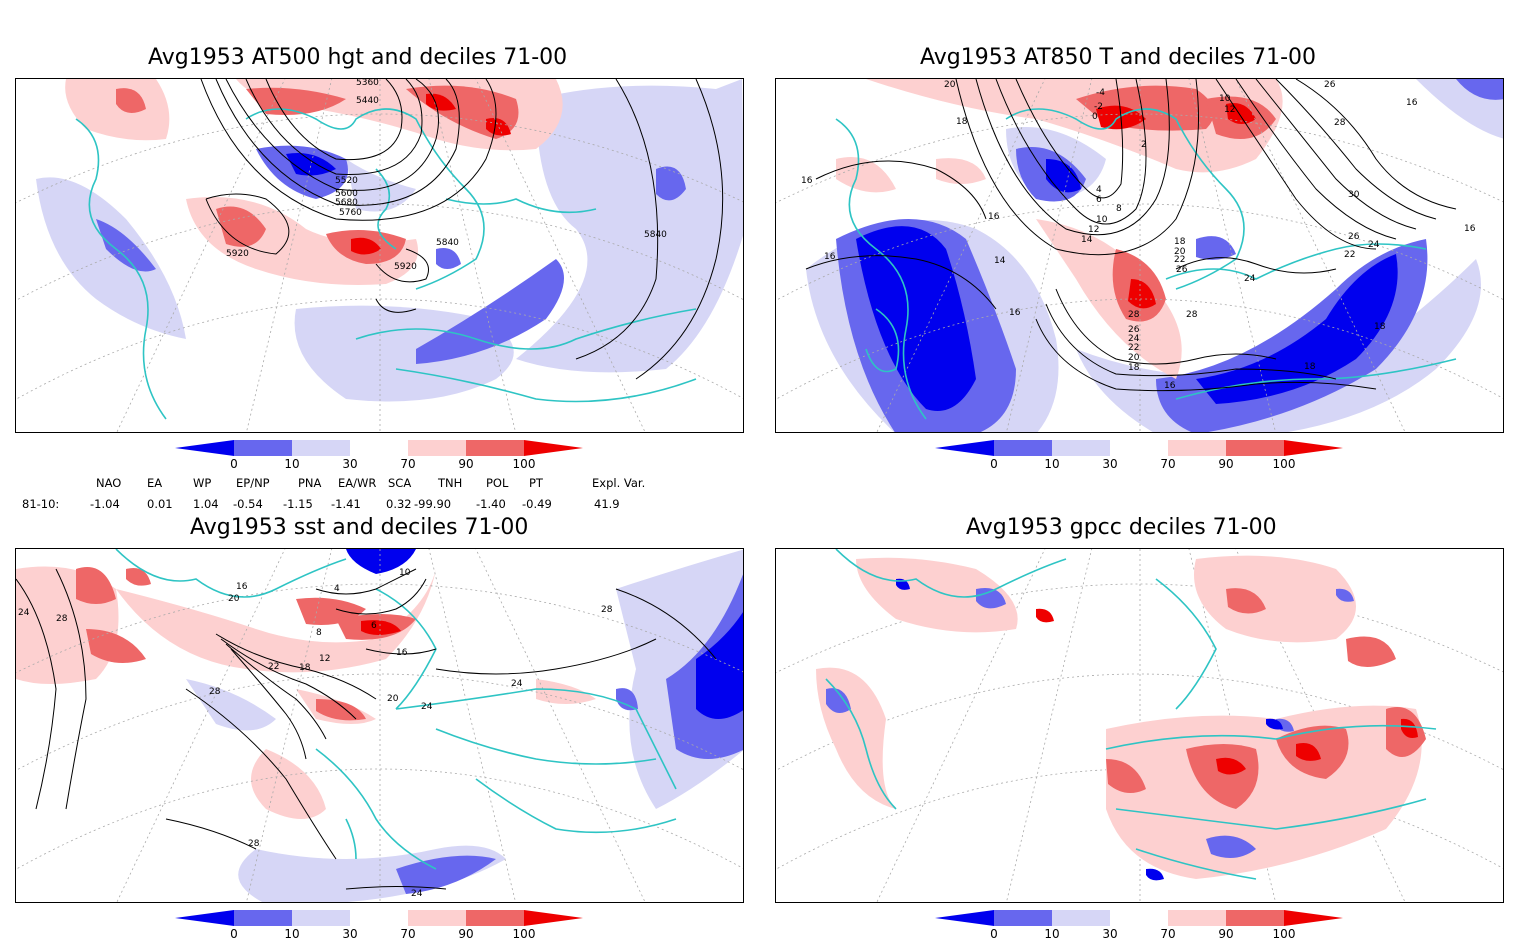 This screenshot has width=1520, height=950. I want to click on panel-title-hgt500: Avg1953 AT500 hgt and deciles 71-00, so click(358, 57).